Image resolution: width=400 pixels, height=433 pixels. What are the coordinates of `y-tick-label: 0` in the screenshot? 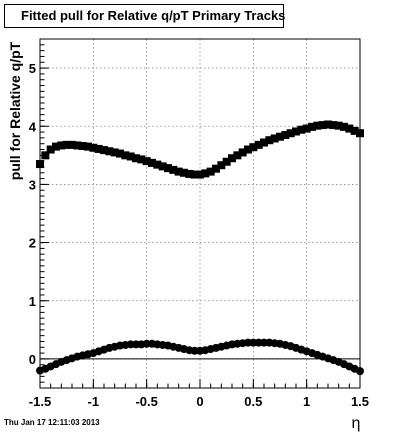 It's located at (32, 359).